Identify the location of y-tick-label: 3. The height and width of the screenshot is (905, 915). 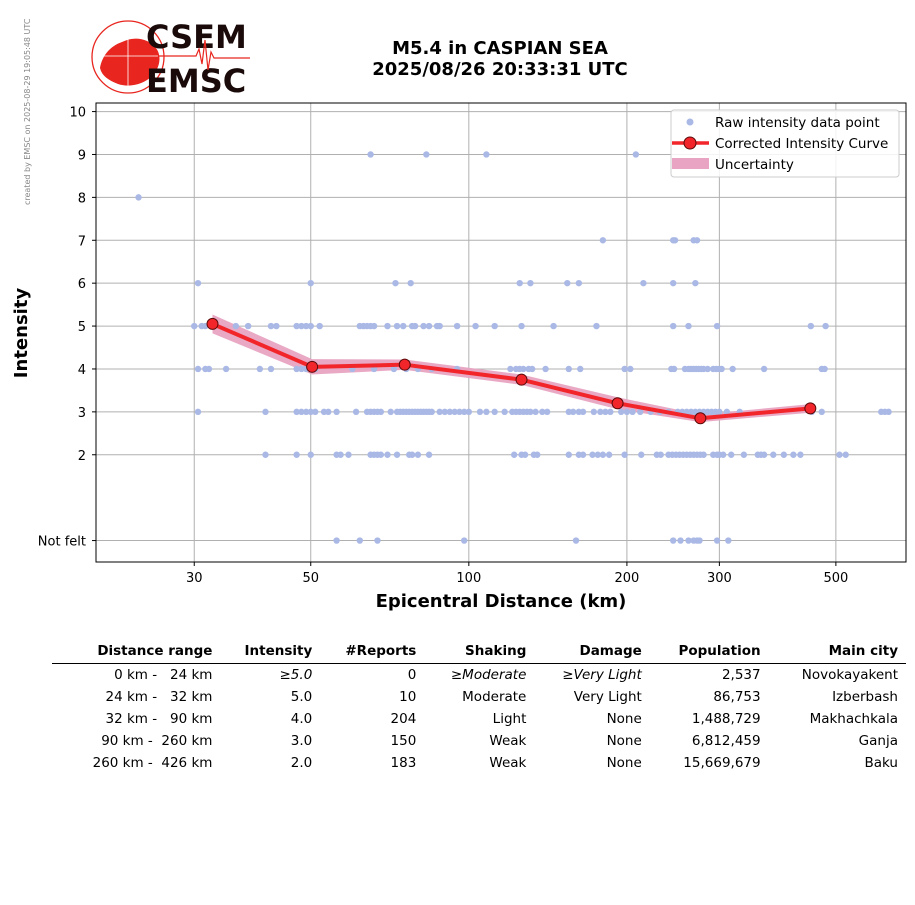
(82, 413).